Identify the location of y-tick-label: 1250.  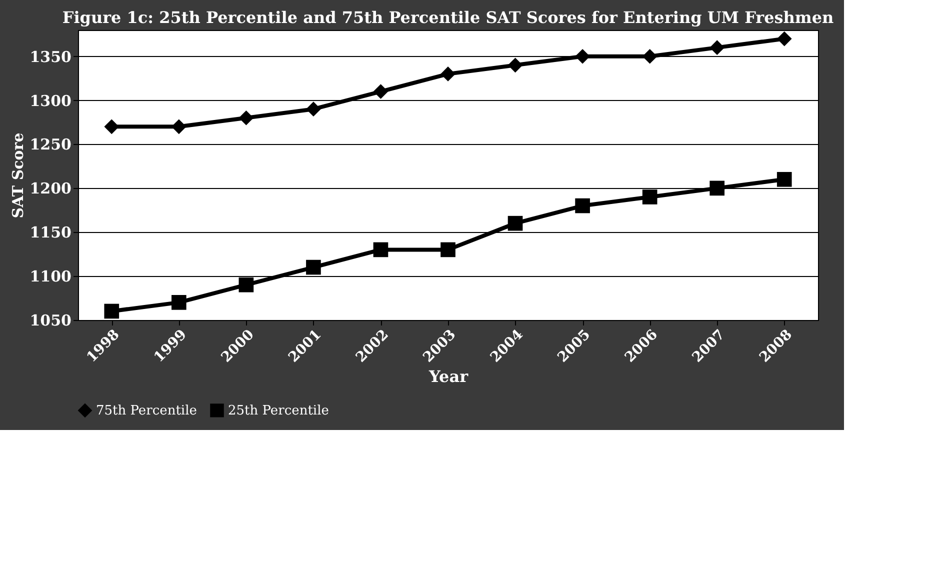
(51, 145).